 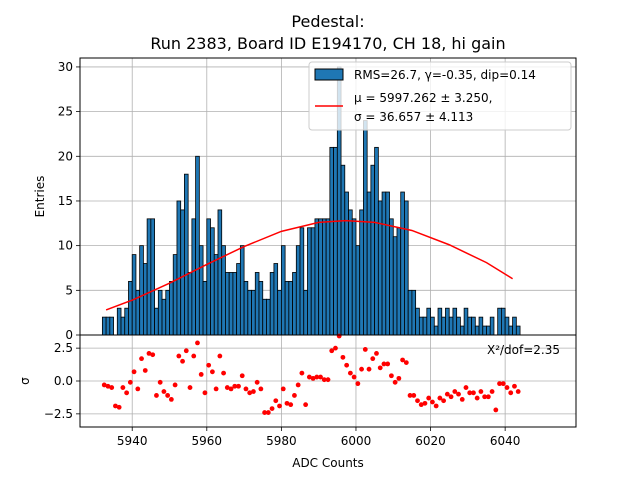 What do you see at coordinates (65, 67) in the screenshot?
I see `histogram-y-tick-label: 30` at bounding box center [65, 67].